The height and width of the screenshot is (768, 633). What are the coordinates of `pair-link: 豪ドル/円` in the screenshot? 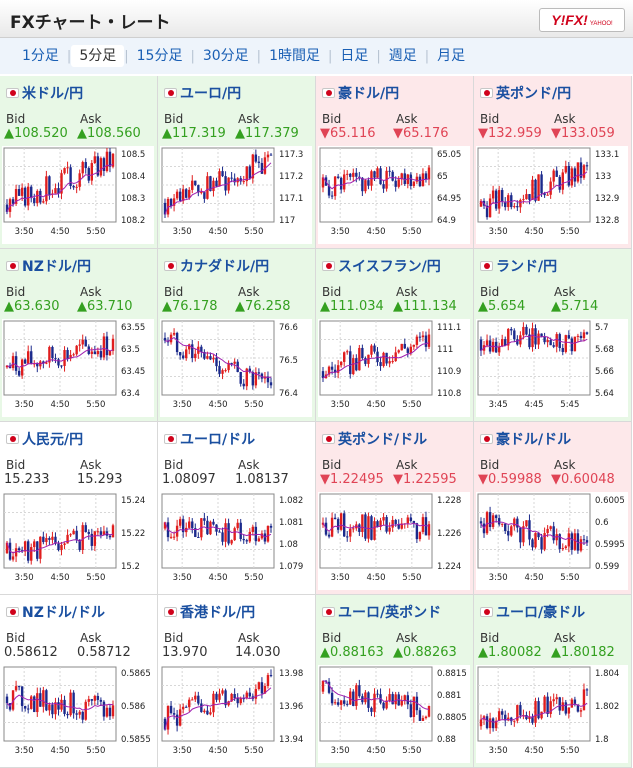 It's located at (360, 93).